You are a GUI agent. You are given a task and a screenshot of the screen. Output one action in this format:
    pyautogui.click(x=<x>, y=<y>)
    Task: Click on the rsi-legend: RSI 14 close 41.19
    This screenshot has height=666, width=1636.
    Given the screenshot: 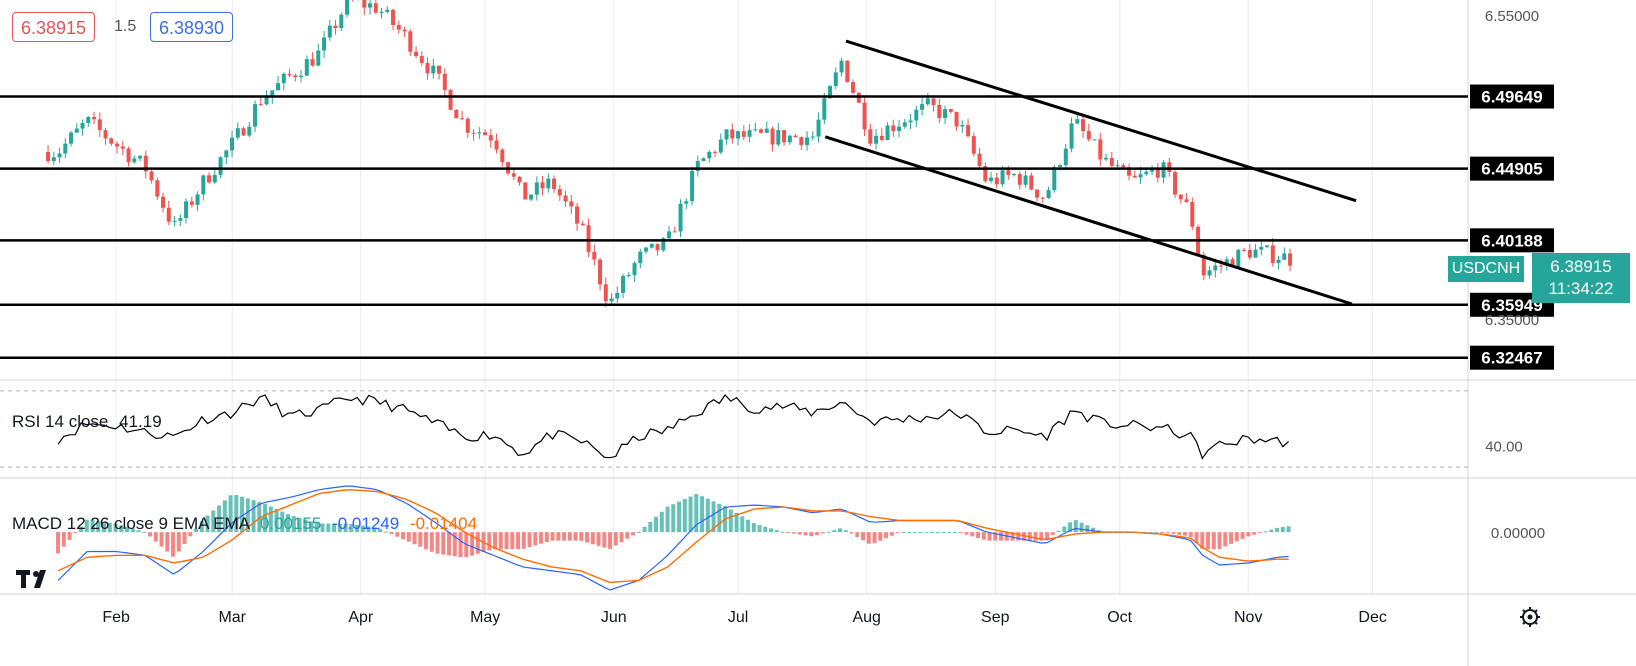 What is the action you would take?
    pyautogui.click(x=87, y=422)
    